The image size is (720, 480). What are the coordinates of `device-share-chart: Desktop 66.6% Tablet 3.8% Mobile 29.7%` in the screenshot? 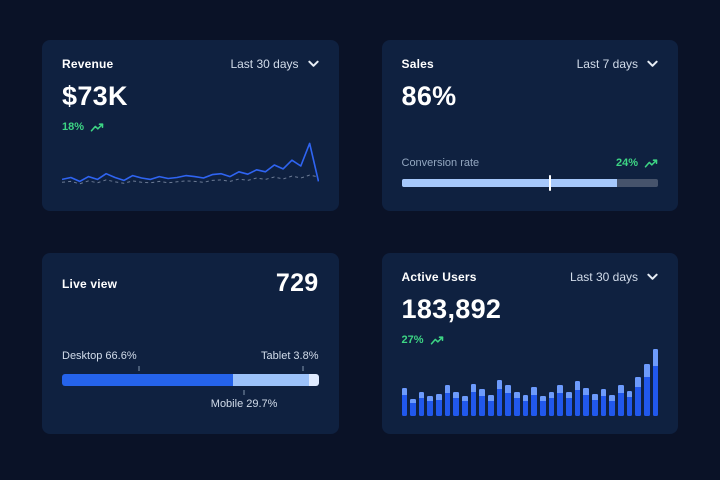 It's located at (190, 383).